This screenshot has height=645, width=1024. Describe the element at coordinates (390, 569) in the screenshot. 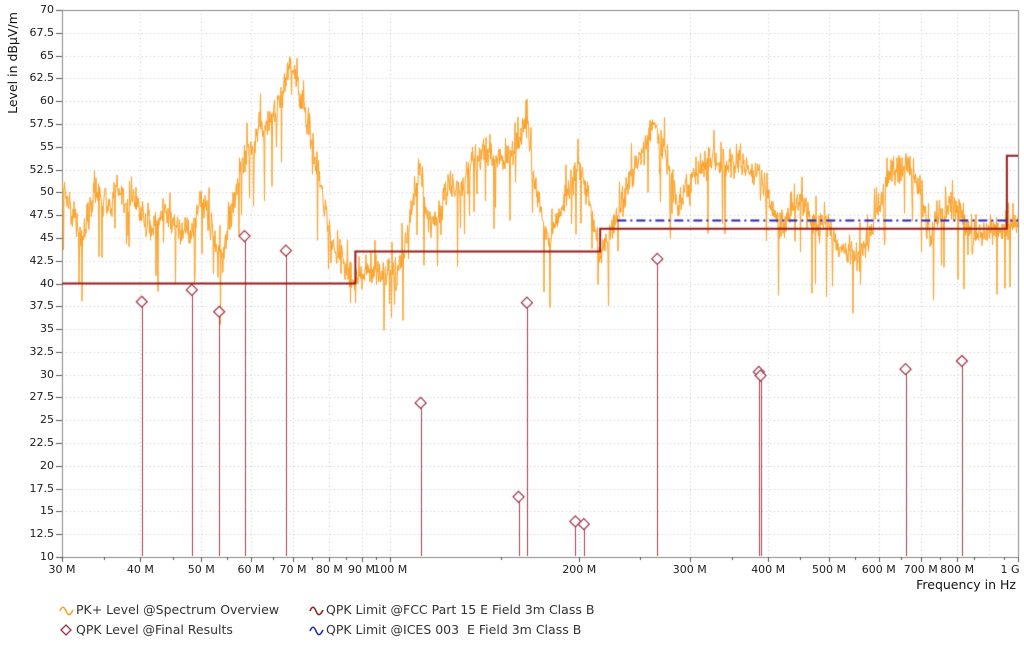

I see `x-tick-label: 100 M` at that location.